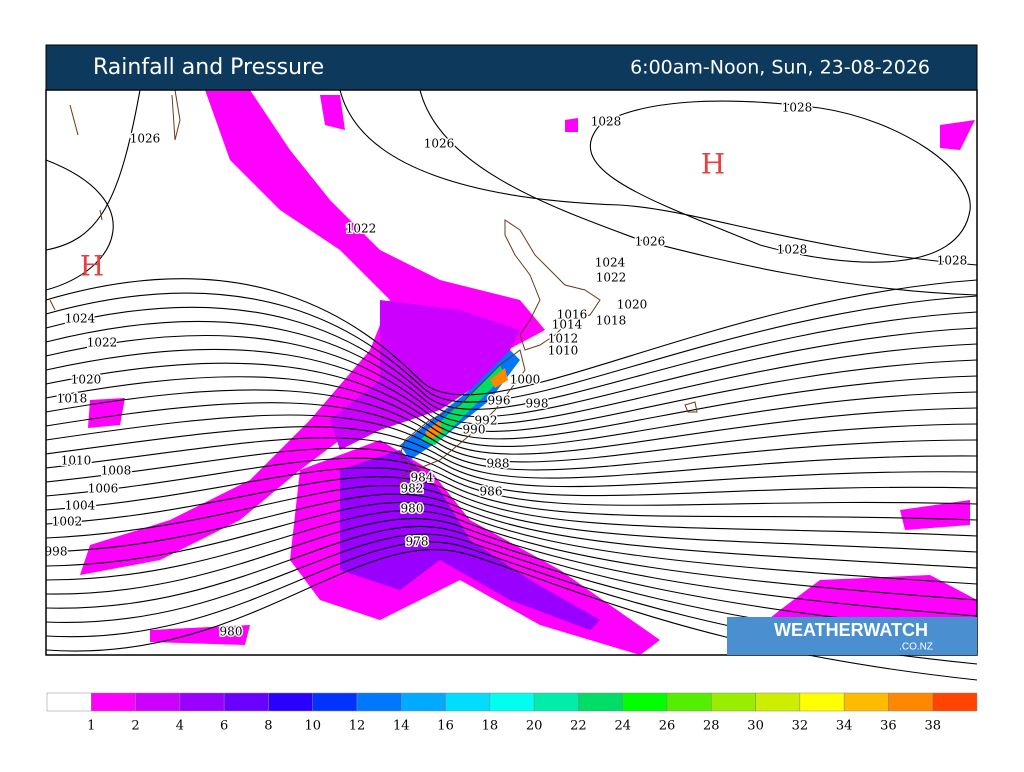 The width and height of the screenshot is (1024, 772). I want to click on legend-tick-label: 28, so click(711, 726).